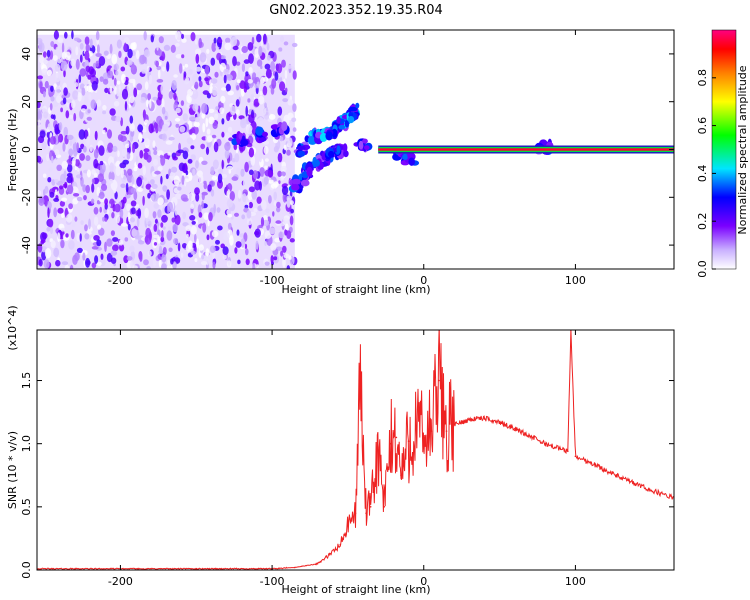 The width and height of the screenshot is (750, 600). Describe the element at coordinates (742, 149) in the screenshot. I see `colorbar-label: Normalized spectral amplitude` at that location.